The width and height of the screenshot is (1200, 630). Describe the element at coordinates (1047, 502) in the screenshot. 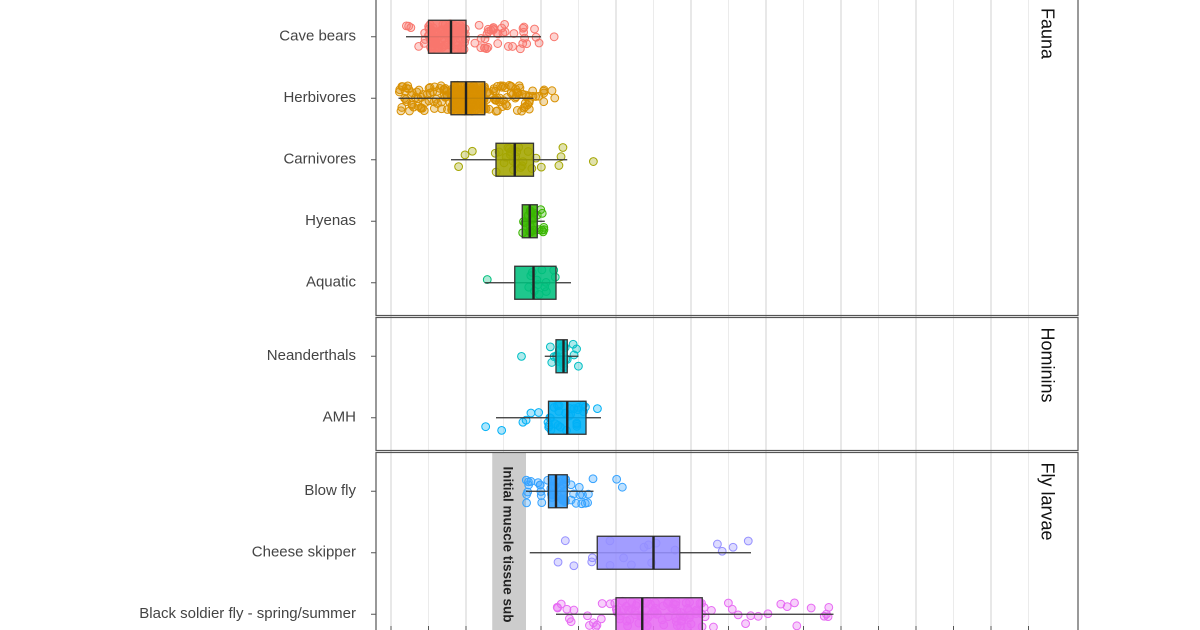

I see `facet-label-fly-larvae: Fly larvae` at that location.